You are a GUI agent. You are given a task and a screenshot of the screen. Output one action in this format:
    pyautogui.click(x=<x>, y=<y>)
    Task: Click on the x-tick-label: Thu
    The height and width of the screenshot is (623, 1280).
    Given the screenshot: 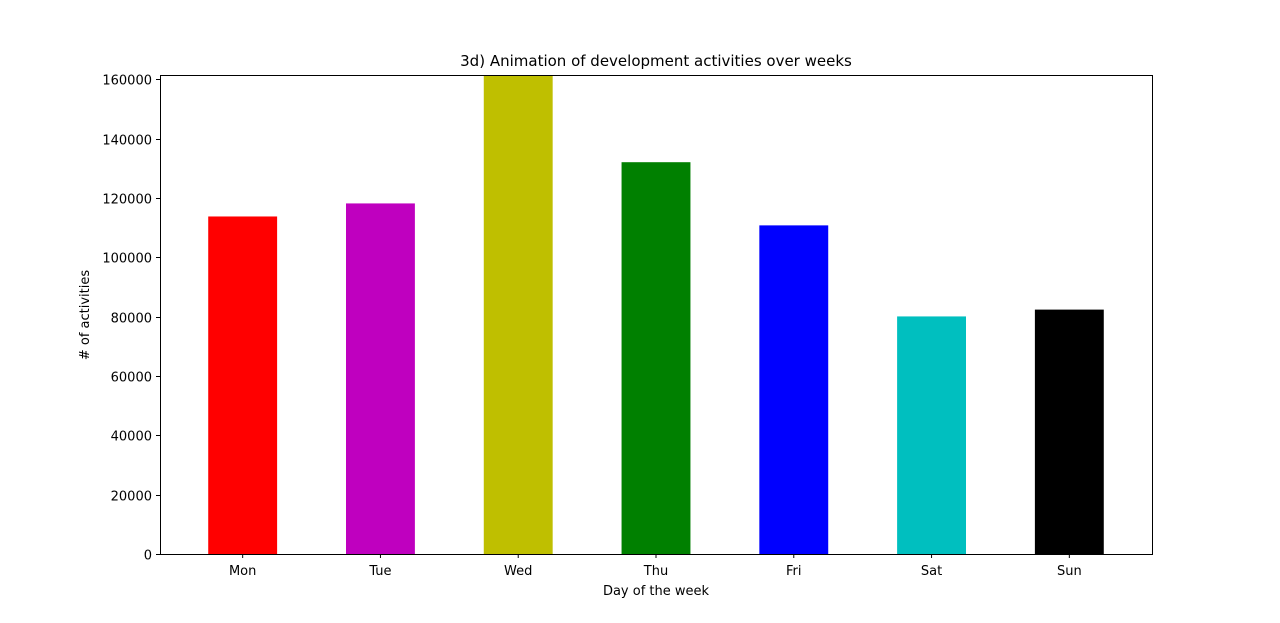 What is the action you would take?
    pyautogui.click(x=655, y=571)
    